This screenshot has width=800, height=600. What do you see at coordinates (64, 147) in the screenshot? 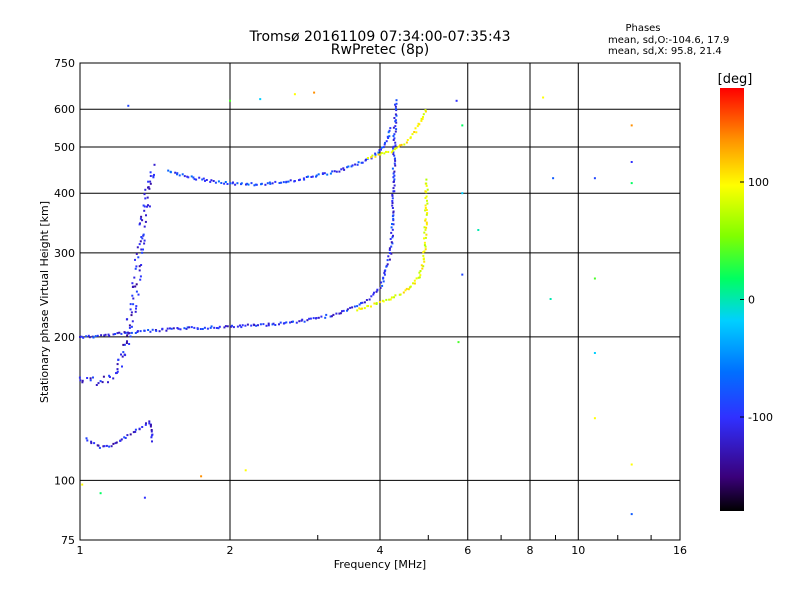
I see `y-tick-label: 500` at bounding box center [64, 147].